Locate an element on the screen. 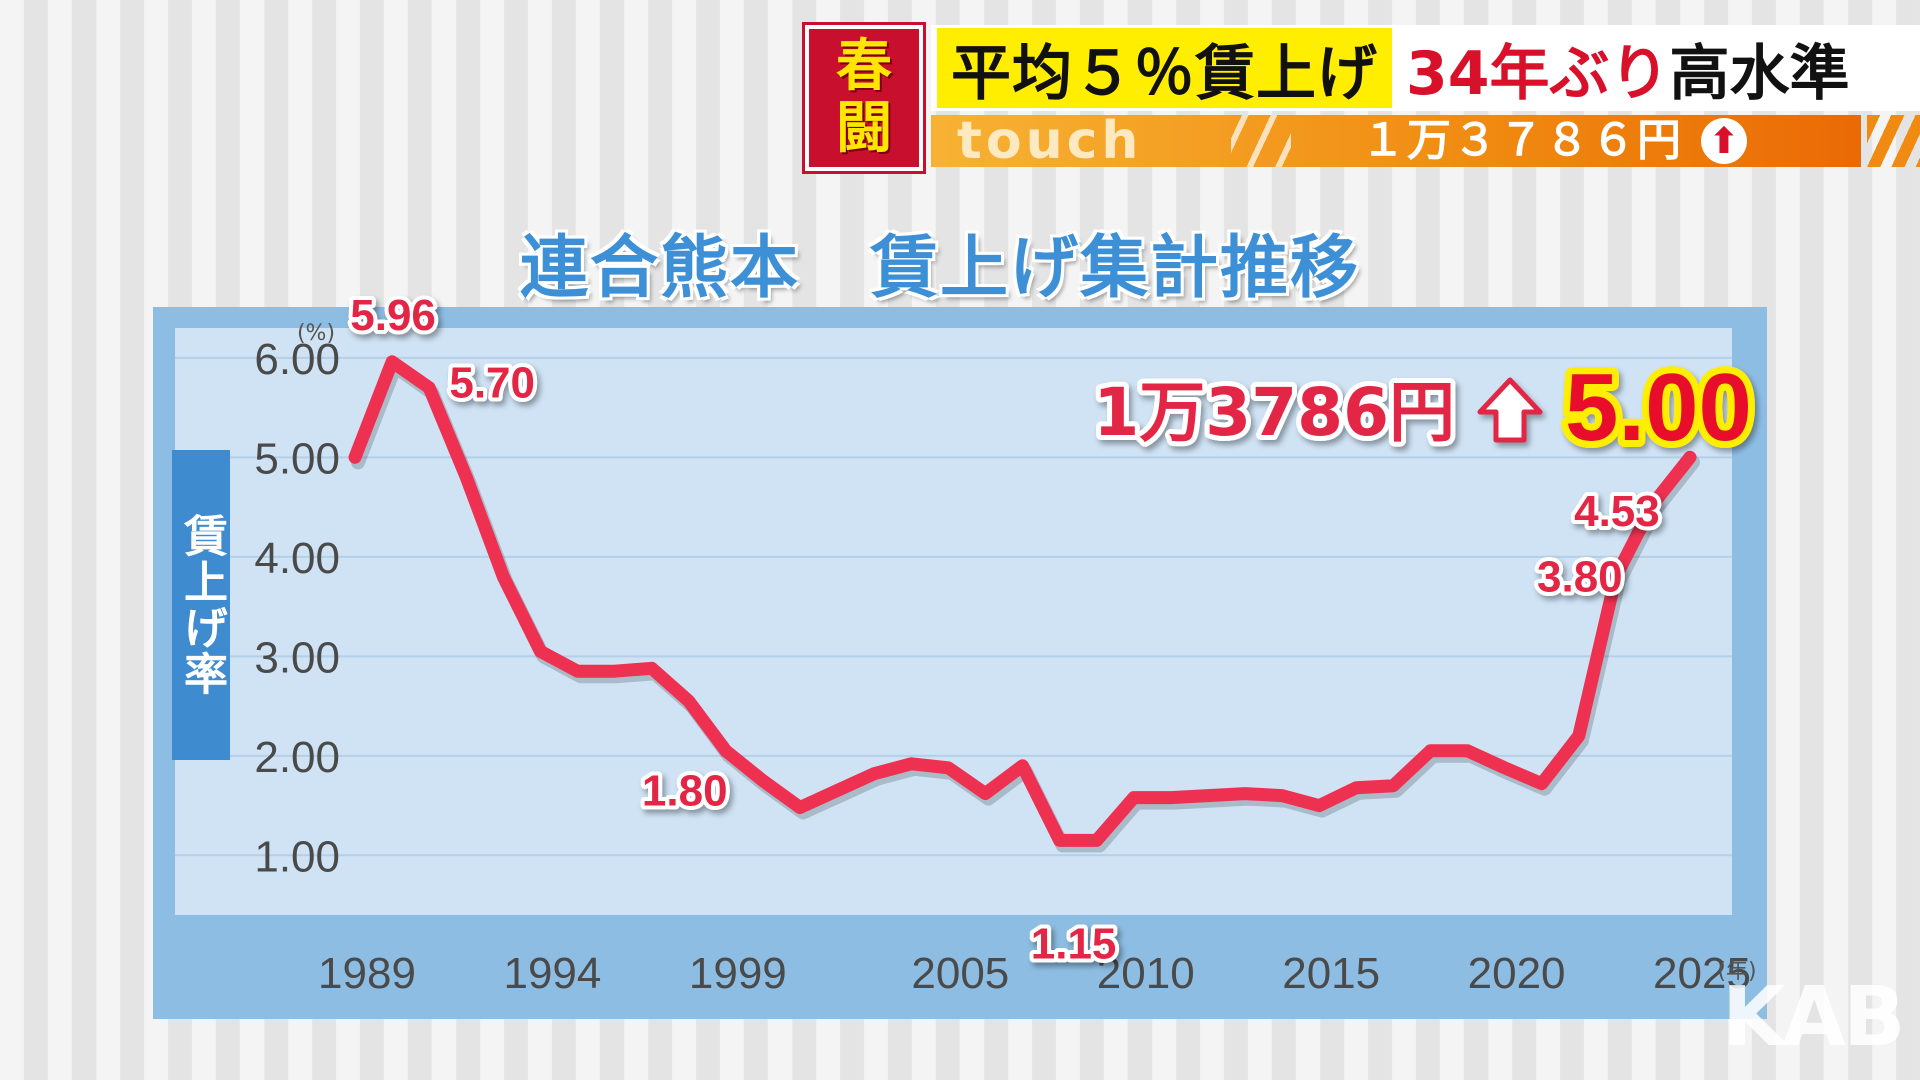 This screenshot has height=1080, width=1920. badge-char-bottom: 闘 is located at coordinates (864, 128).